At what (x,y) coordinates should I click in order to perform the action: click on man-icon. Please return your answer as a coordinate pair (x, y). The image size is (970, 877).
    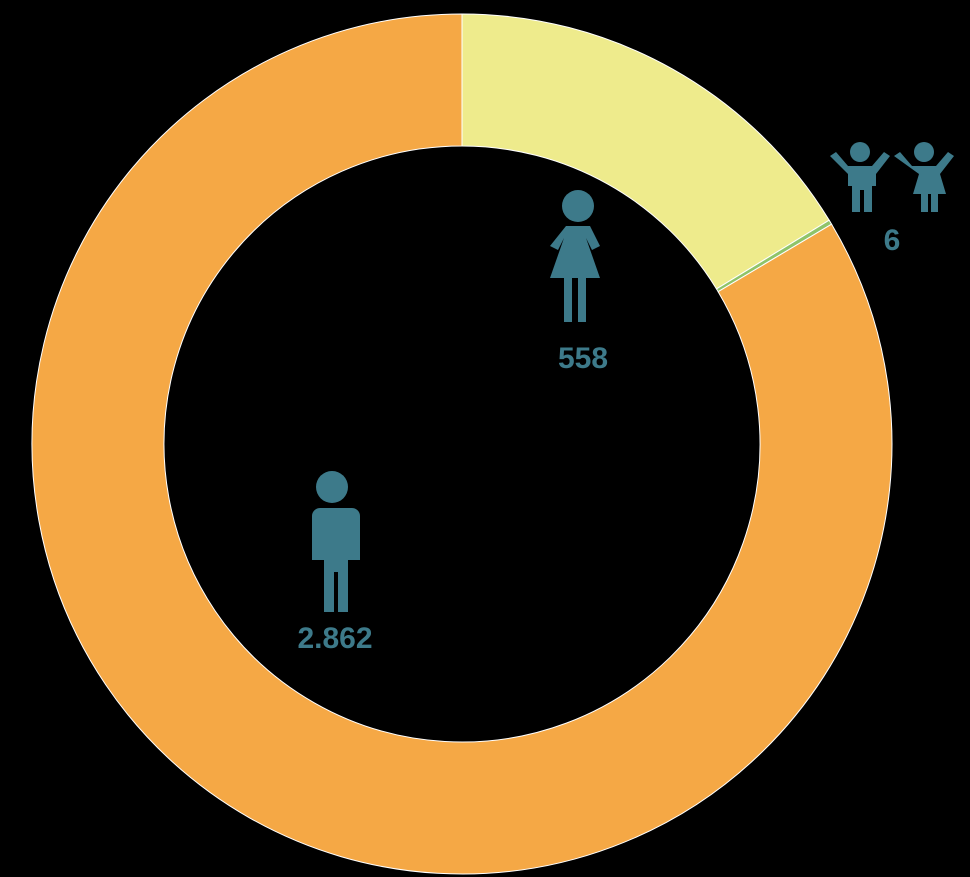
    Looking at the image, I should click on (336, 541).